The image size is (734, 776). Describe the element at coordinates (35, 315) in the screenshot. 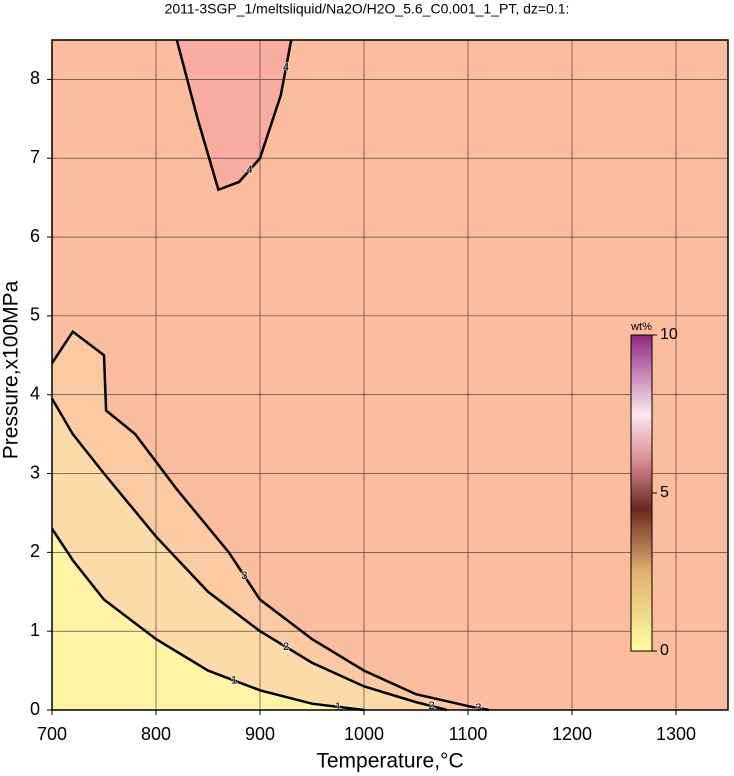

I see `y-tick-label: 5` at that location.